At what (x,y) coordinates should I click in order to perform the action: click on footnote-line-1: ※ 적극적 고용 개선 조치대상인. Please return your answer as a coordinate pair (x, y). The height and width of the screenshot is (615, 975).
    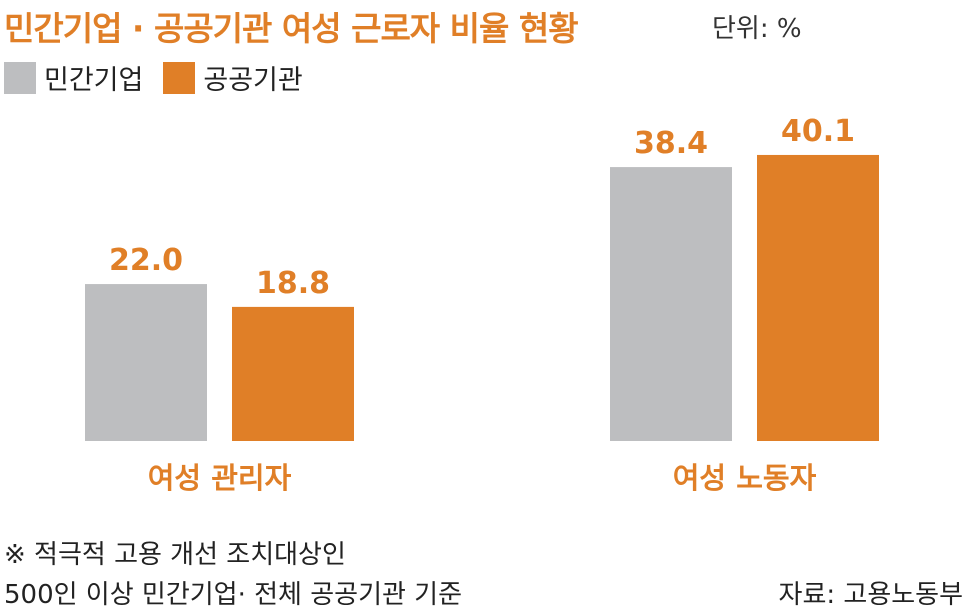
    Looking at the image, I should click on (175, 555).